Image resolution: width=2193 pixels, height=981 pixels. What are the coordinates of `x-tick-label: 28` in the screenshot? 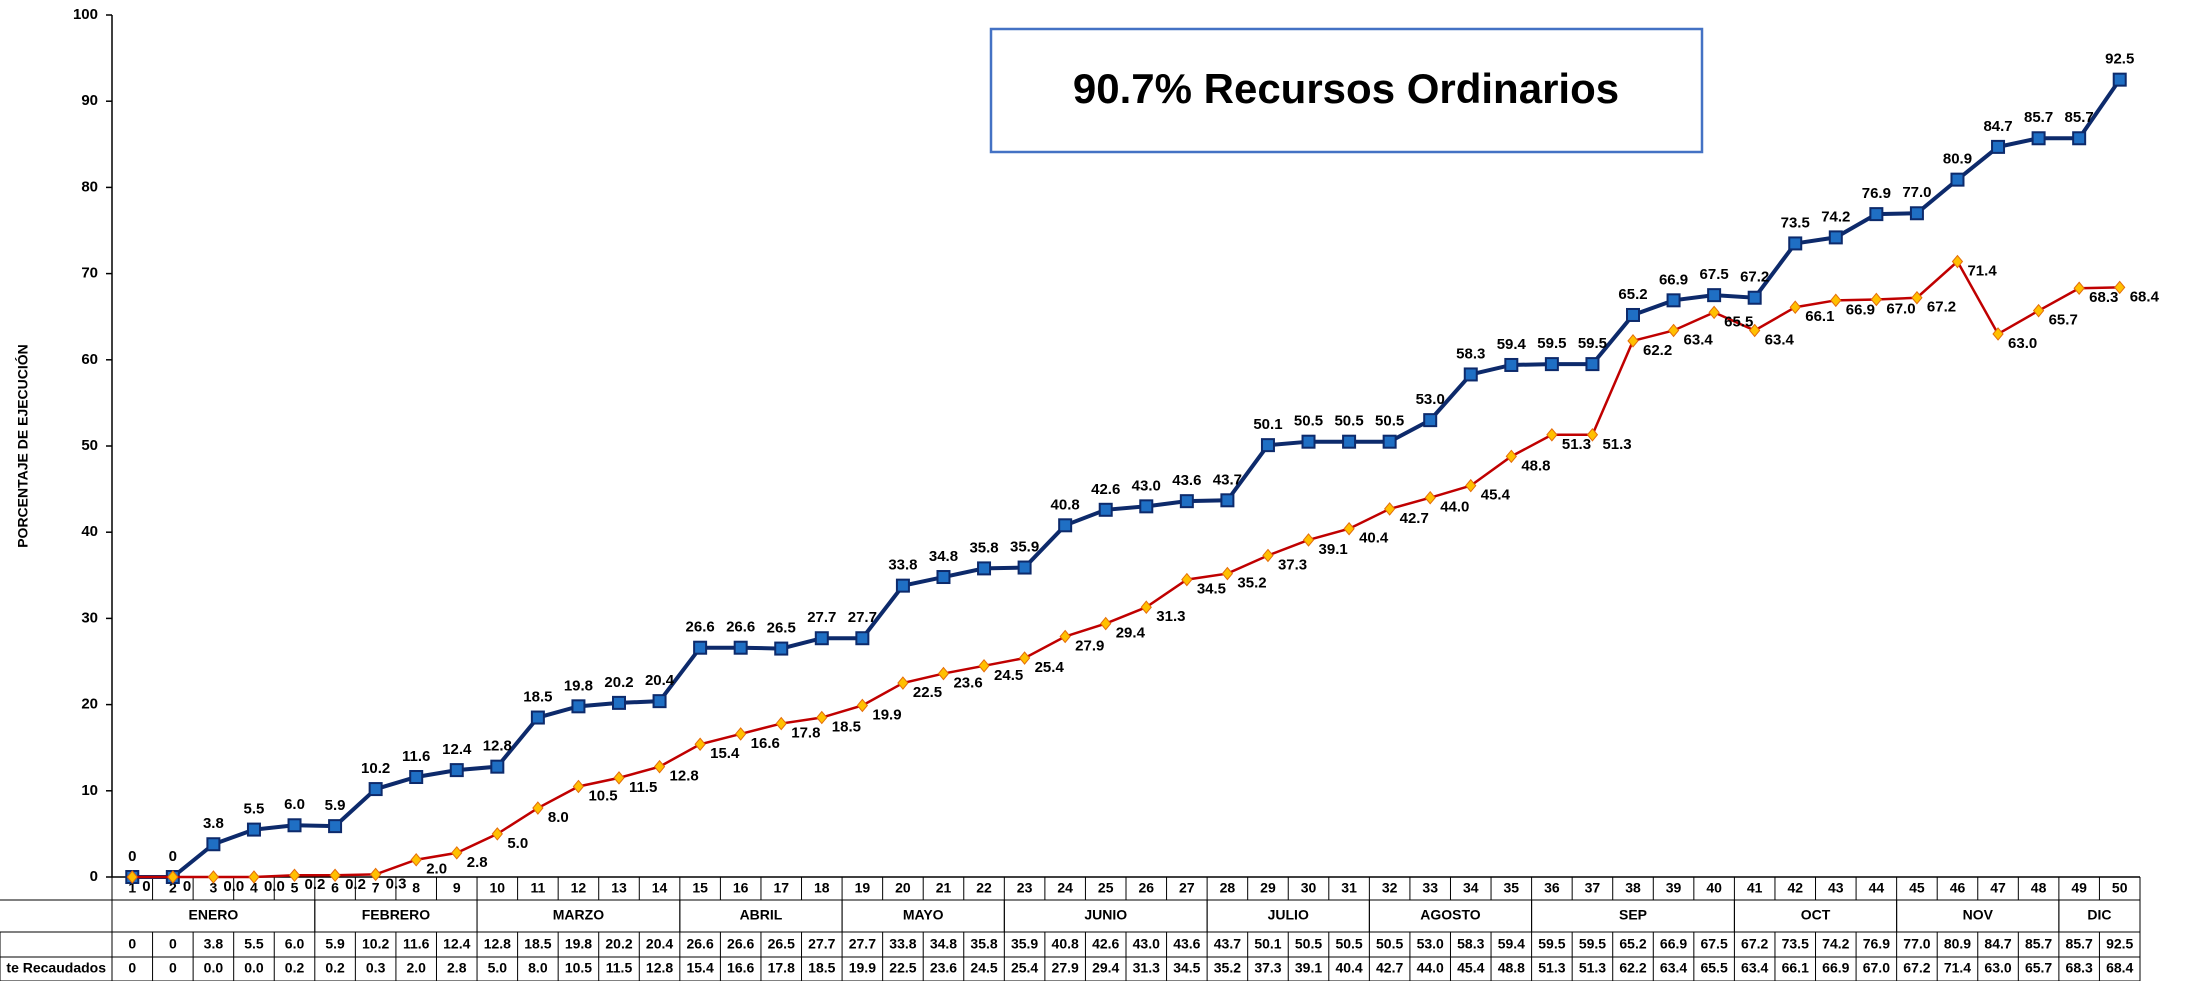 It's located at (1228, 888).